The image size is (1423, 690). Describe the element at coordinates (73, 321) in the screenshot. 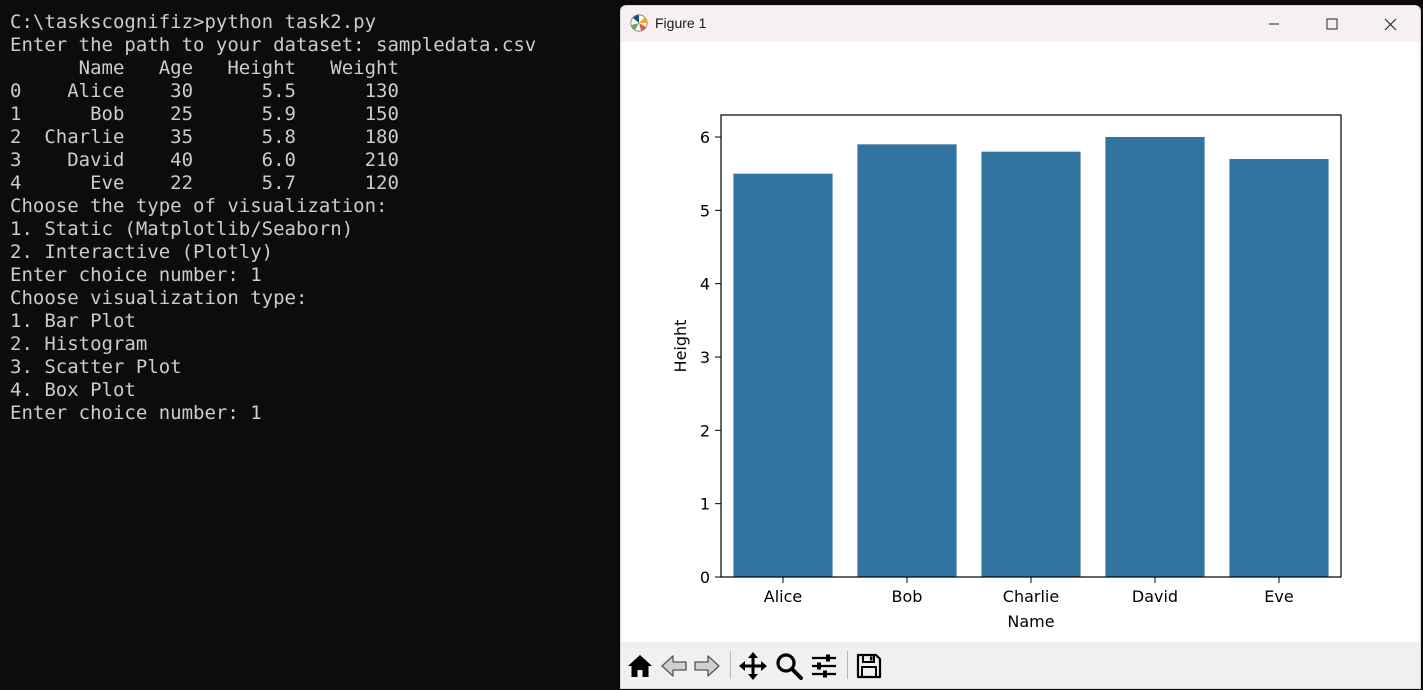

I see `terminal-line: 1. Bar Plot` at that location.